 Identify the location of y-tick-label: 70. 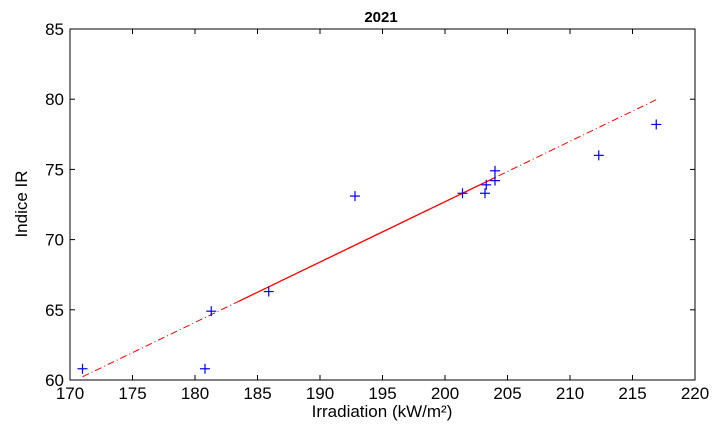
(54, 240).